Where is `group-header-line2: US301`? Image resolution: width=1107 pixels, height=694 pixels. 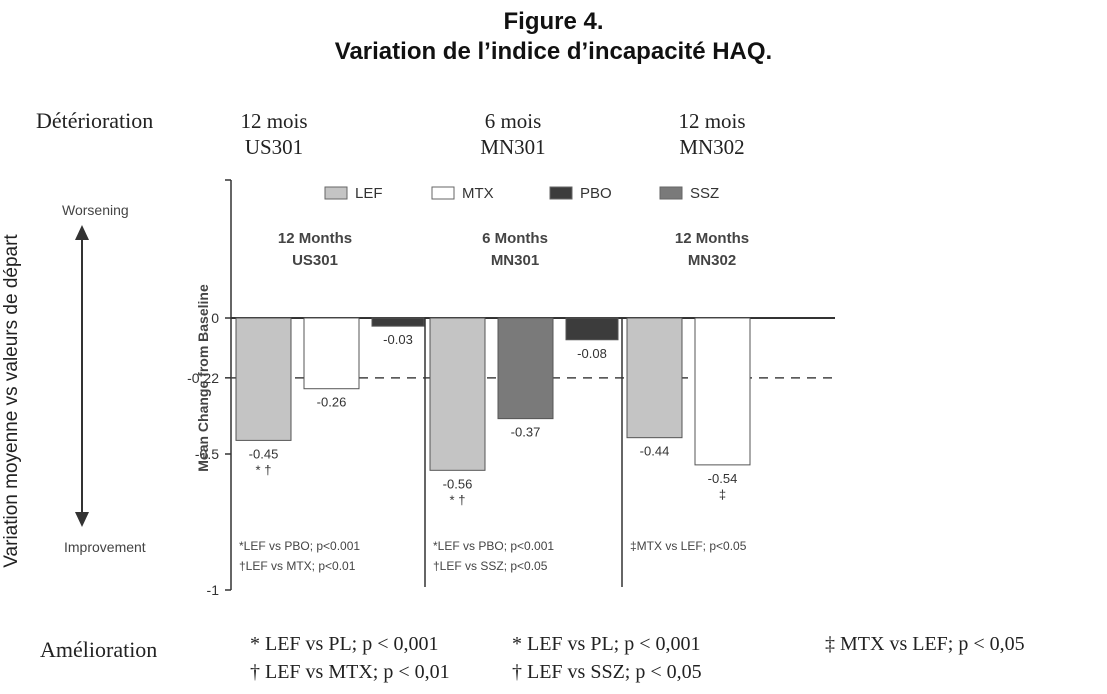
group-header-line2: US301 is located at coordinates (315, 260).